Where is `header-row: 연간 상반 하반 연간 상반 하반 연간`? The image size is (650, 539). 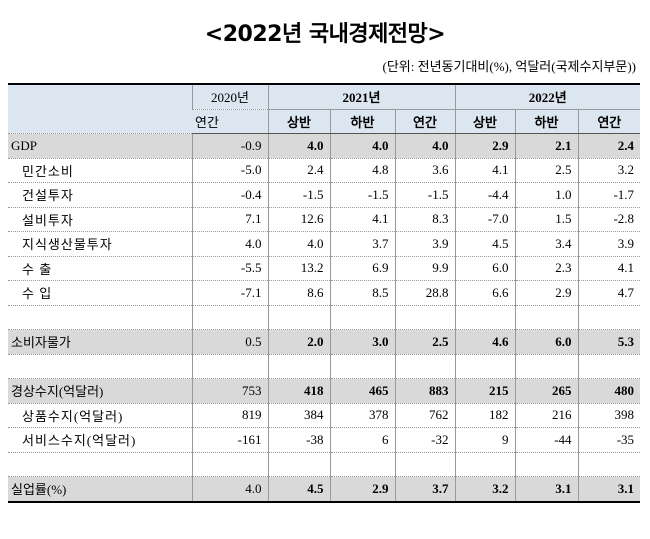 header-row: 연간 상반 하반 연간 상반 하반 연간 is located at coordinates (324, 121).